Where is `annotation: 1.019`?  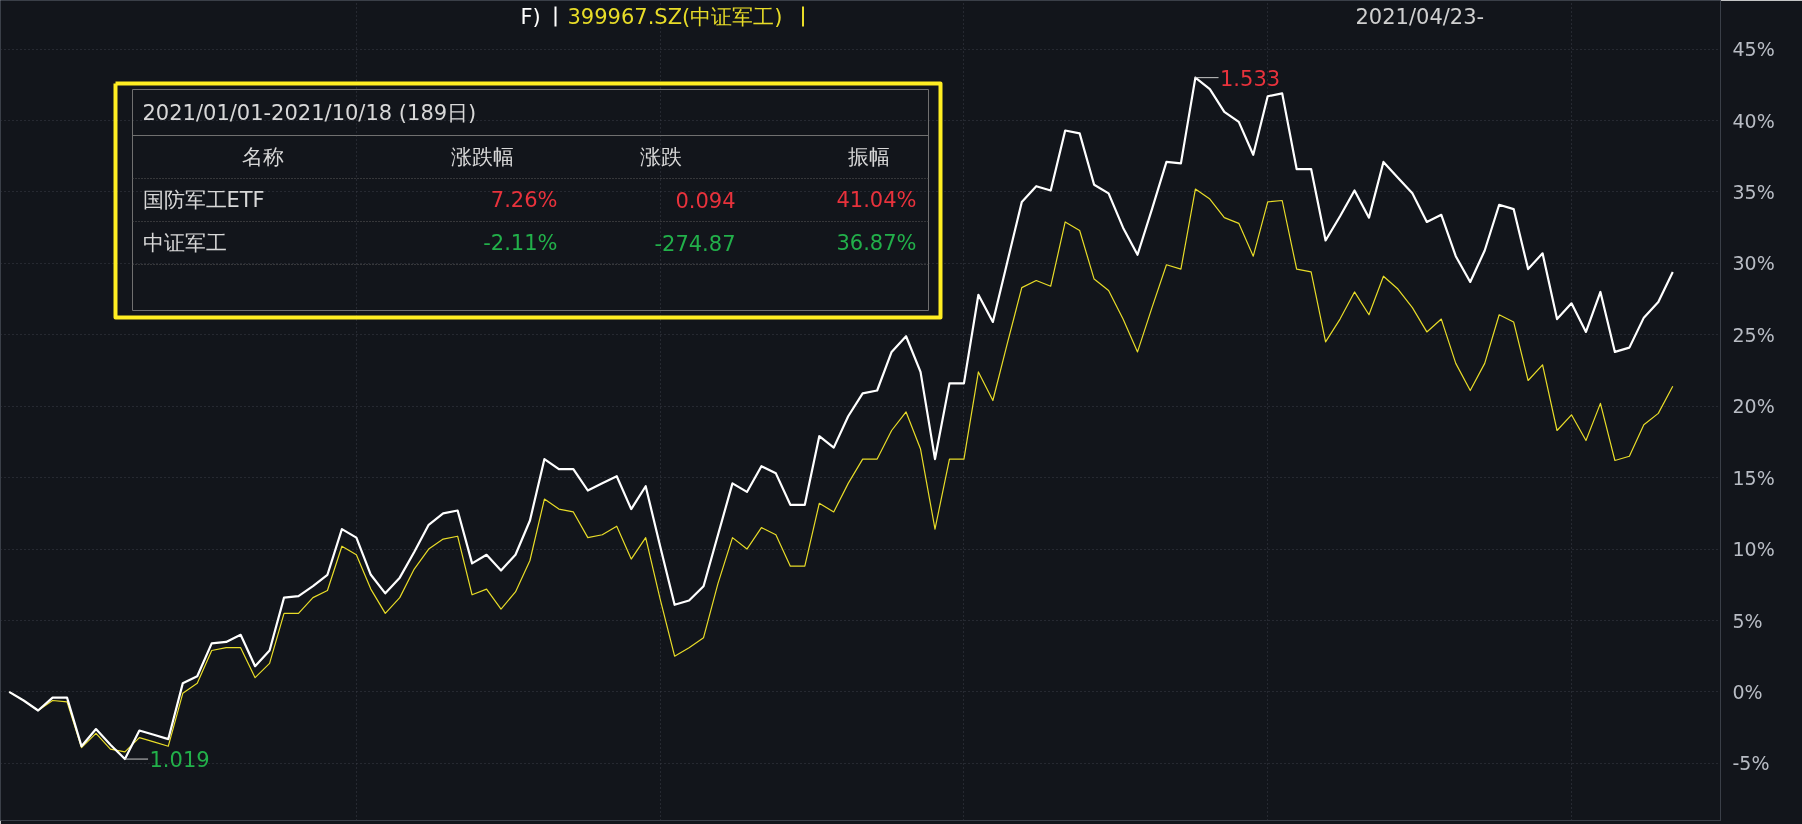
annotation: 1.019 is located at coordinates (179, 760).